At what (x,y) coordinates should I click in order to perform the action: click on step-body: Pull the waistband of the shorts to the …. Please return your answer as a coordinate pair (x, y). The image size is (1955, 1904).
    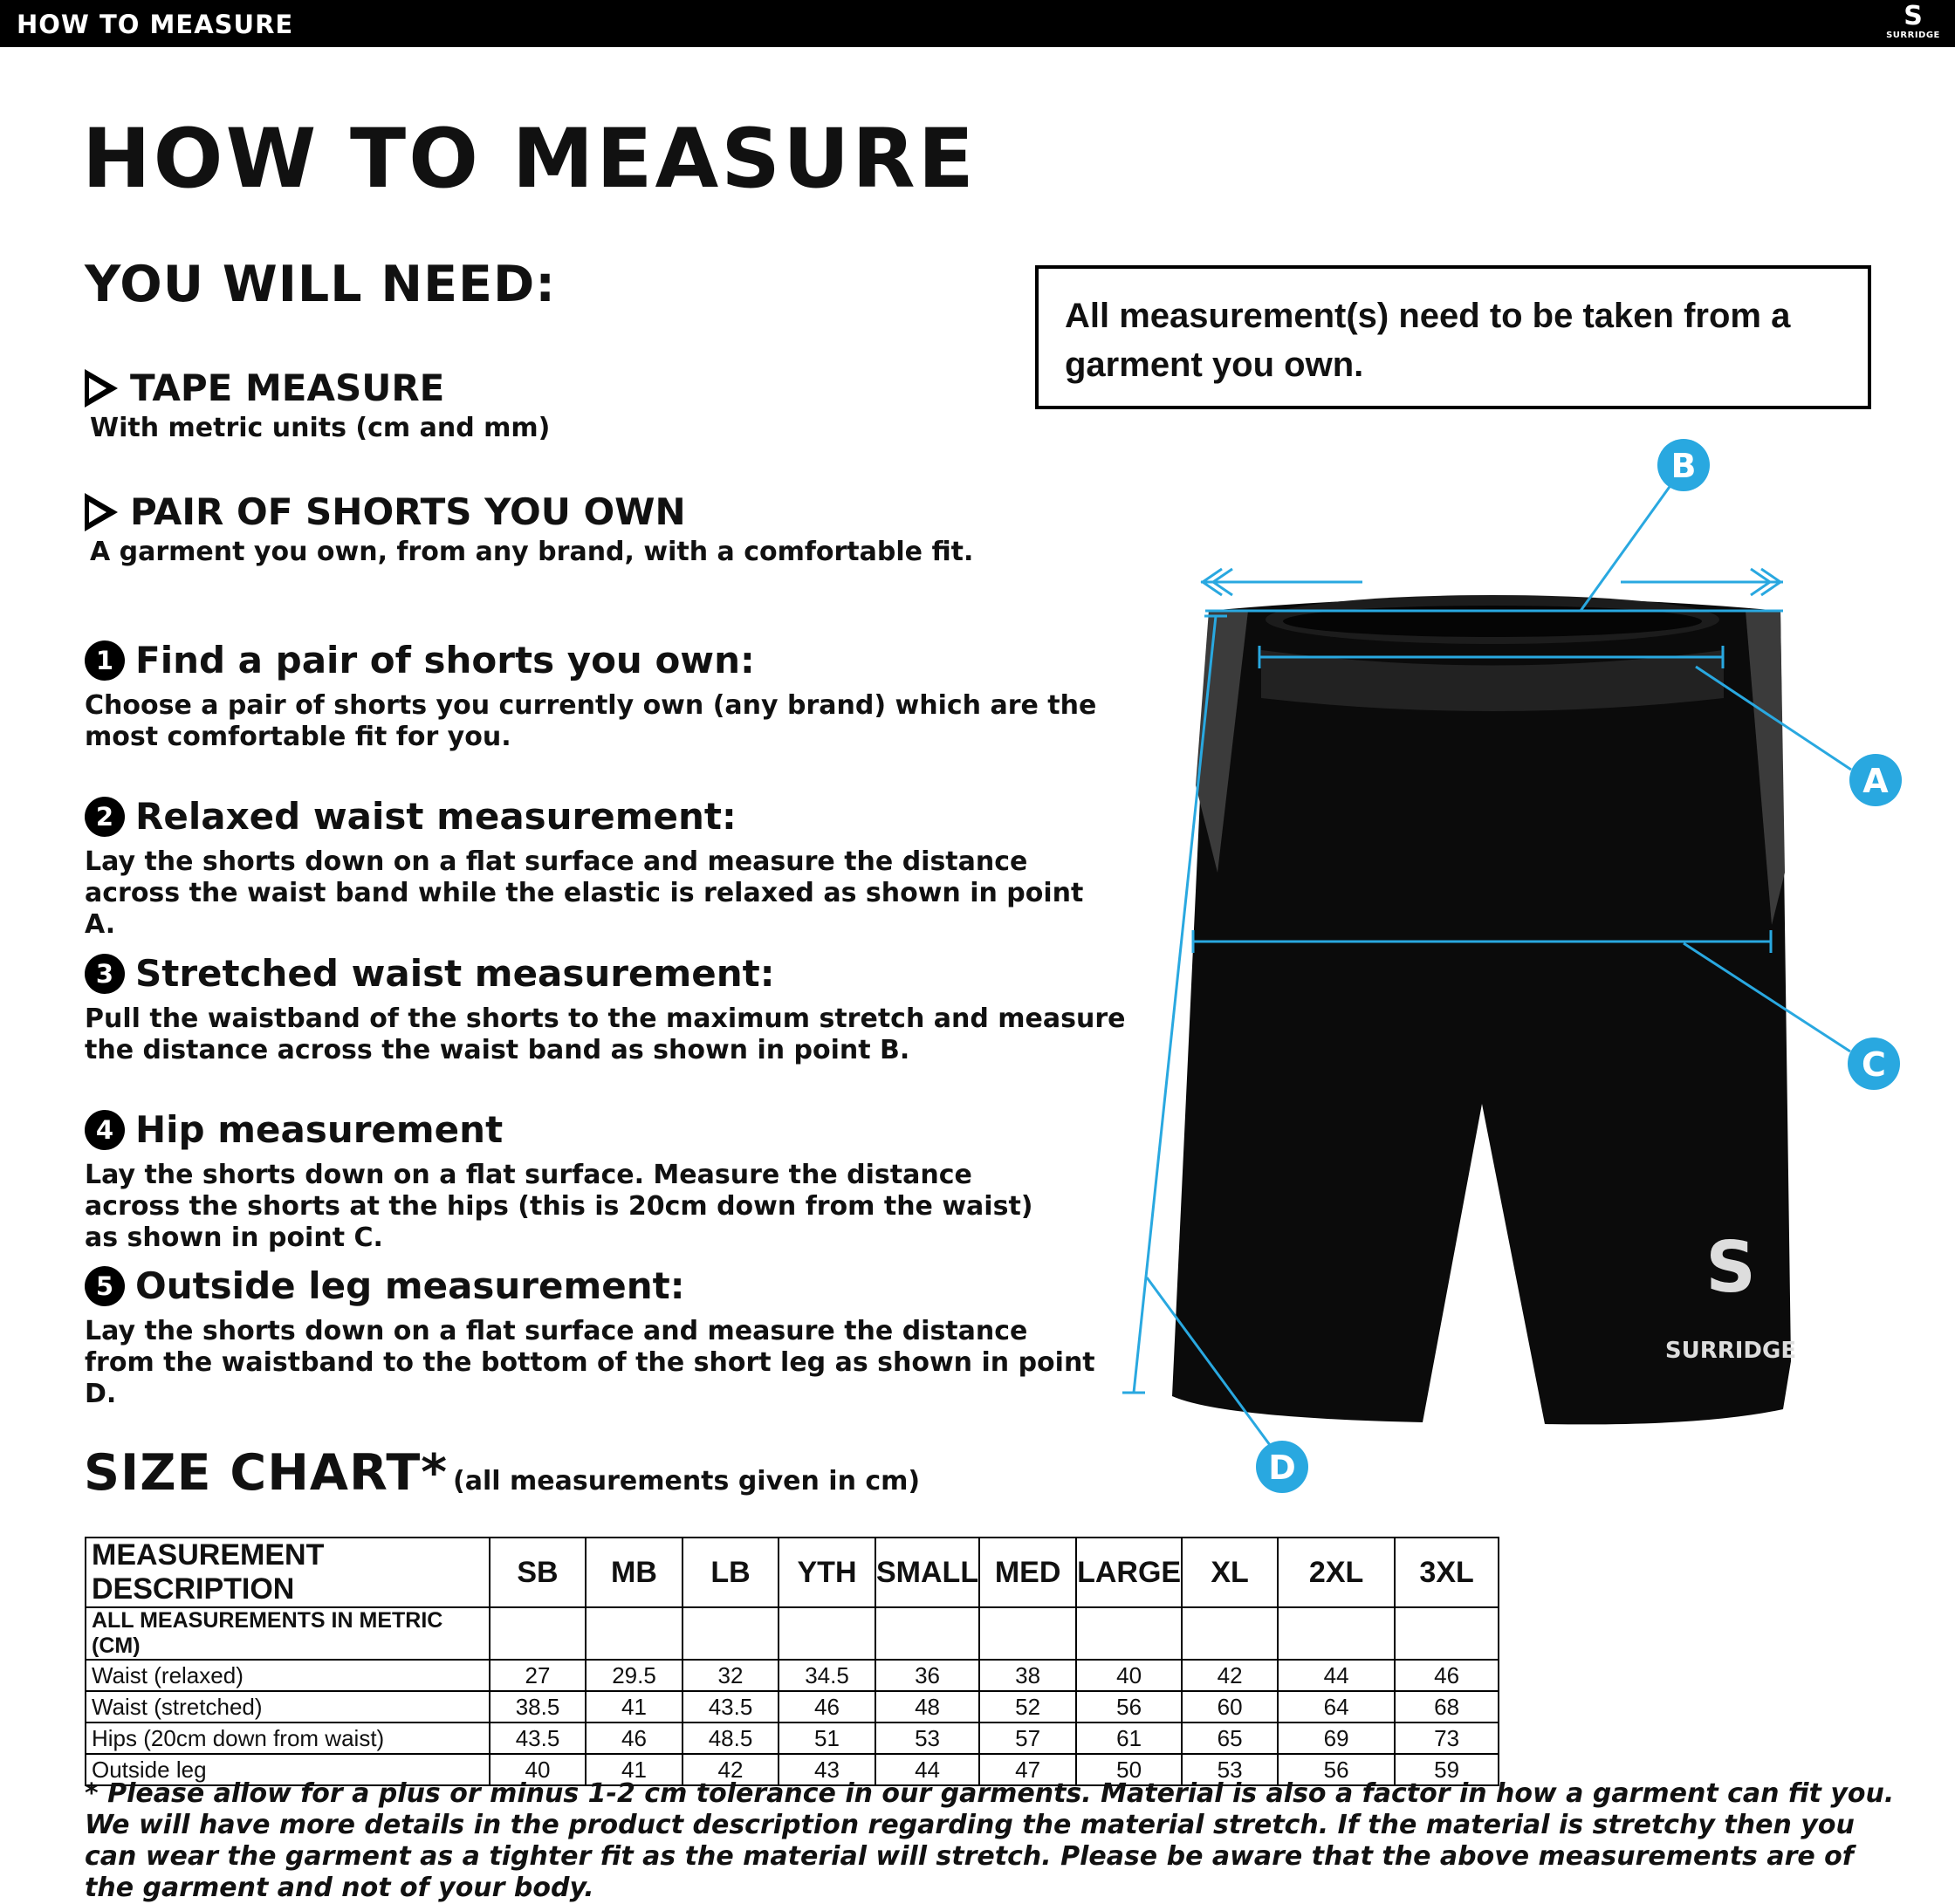
    Looking at the image, I should click on (605, 1034).